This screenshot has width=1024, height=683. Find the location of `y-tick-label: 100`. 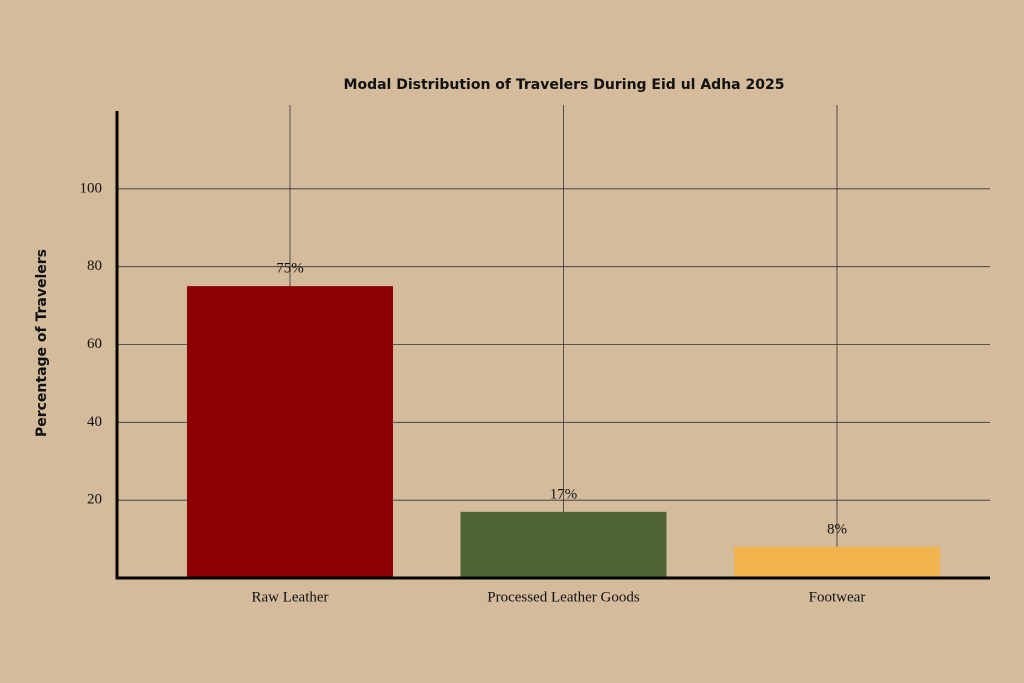

y-tick-label: 100 is located at coordinates (91, 188).